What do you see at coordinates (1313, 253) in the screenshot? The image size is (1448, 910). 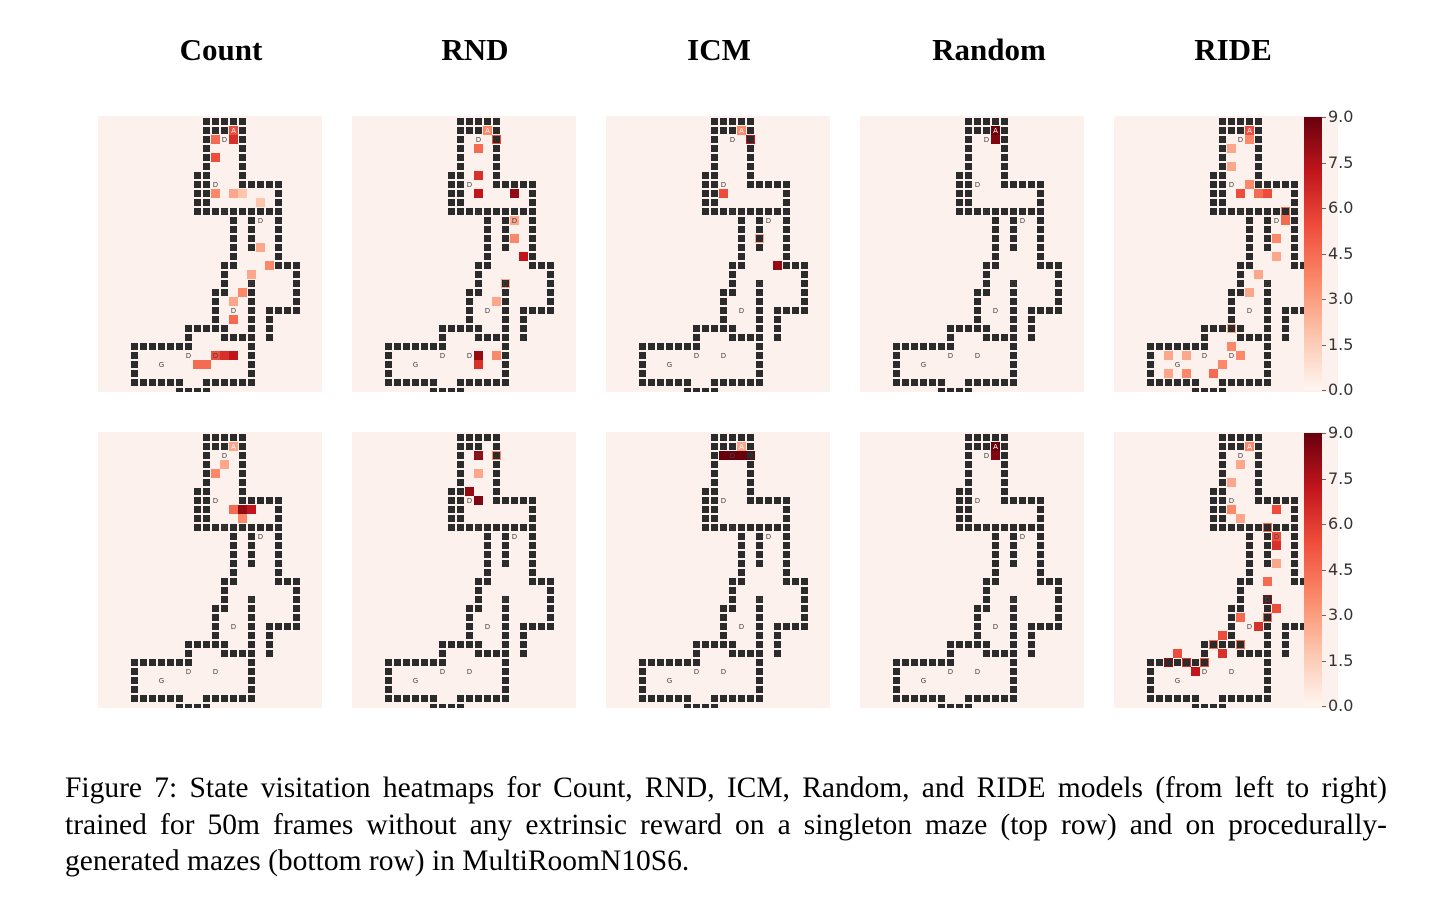 I see `colorbar-gradient` at bounding box center [1313, 253].